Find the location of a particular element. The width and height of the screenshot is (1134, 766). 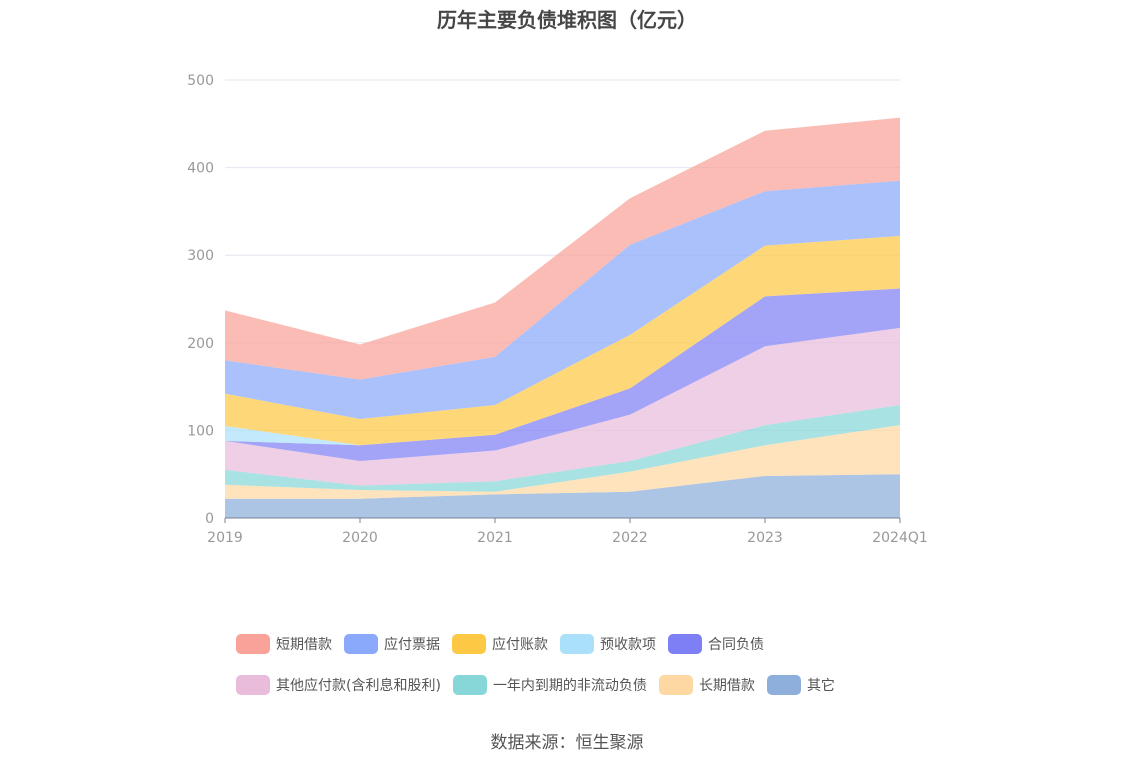

y-tick-label: 500 is located at coordinates (200, 81).